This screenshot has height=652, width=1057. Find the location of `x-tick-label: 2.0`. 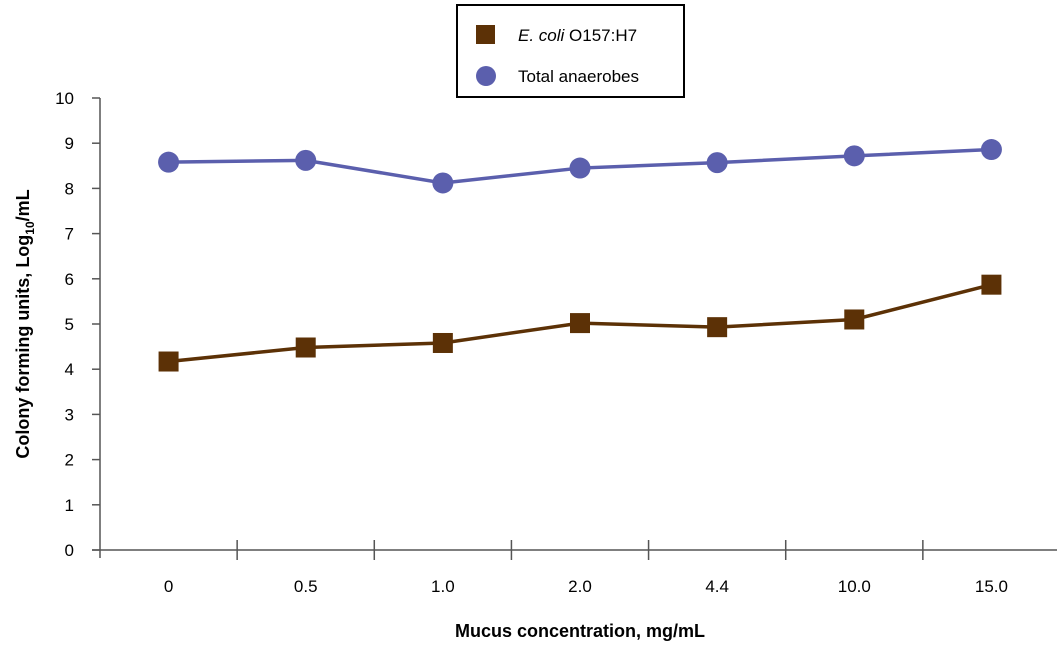

x-tick-label: 2.0 is located at coordinates (580, 586).